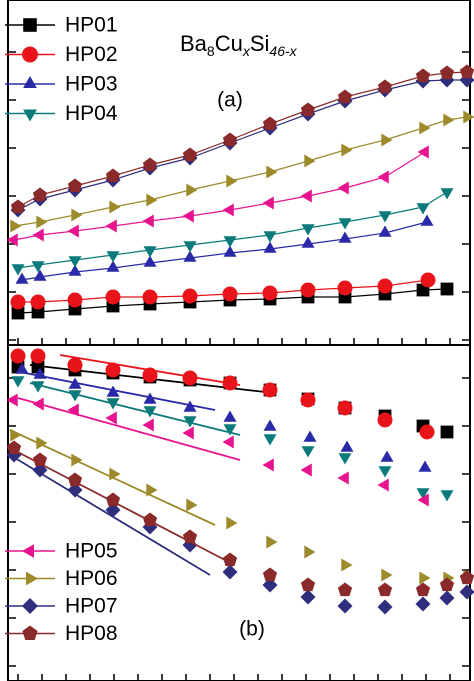  Describe the element at coordinates (229, 43) in the screenshot. I see `title-part: Cu` at that location.